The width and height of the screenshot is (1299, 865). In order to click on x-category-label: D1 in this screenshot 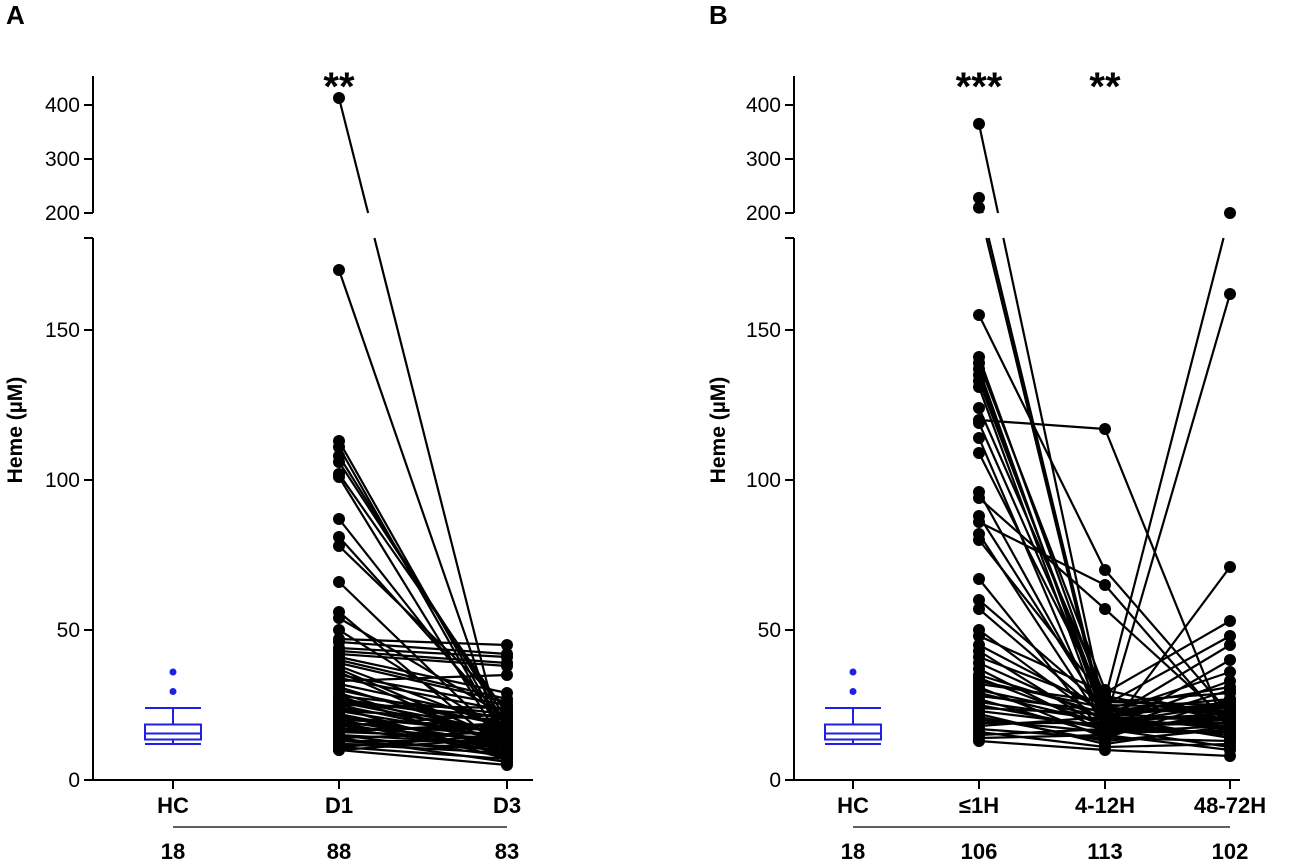, I will do `click(339, 805)`.